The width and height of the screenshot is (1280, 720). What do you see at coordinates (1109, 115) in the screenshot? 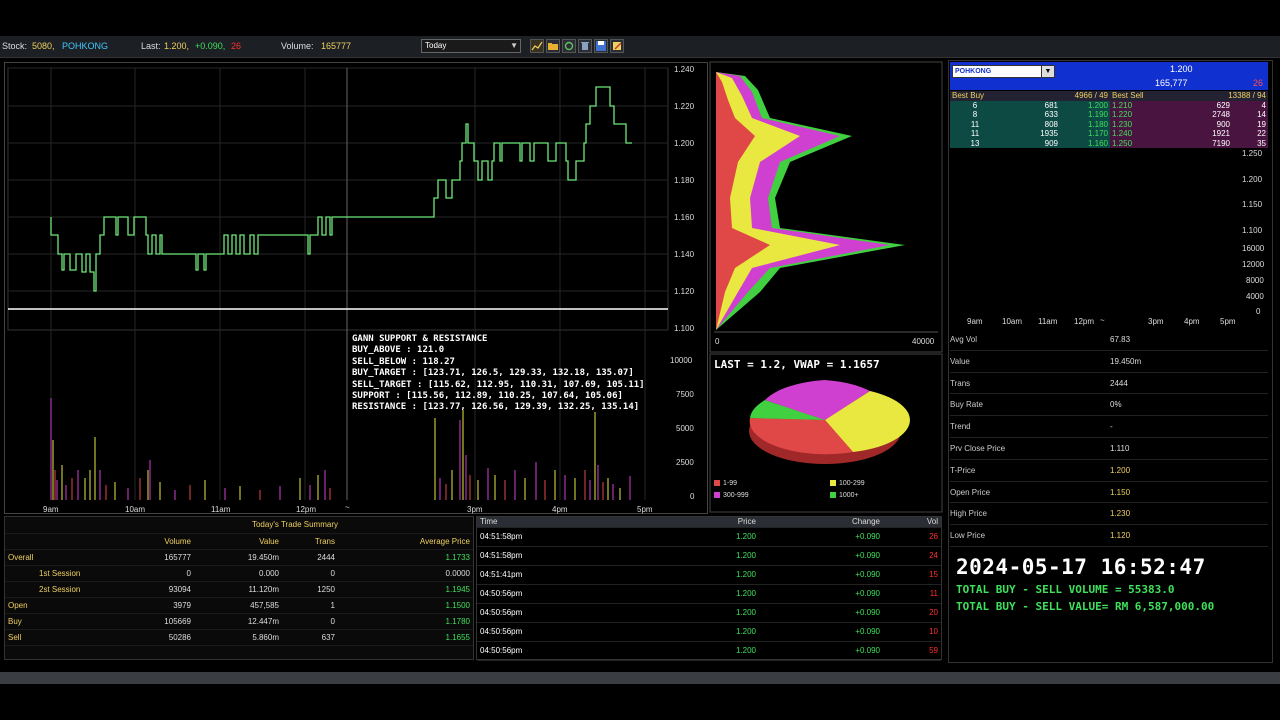
I see `depth-row: 8 633 1.190 1.220 2748 14` at bounding box center [1109, 115].